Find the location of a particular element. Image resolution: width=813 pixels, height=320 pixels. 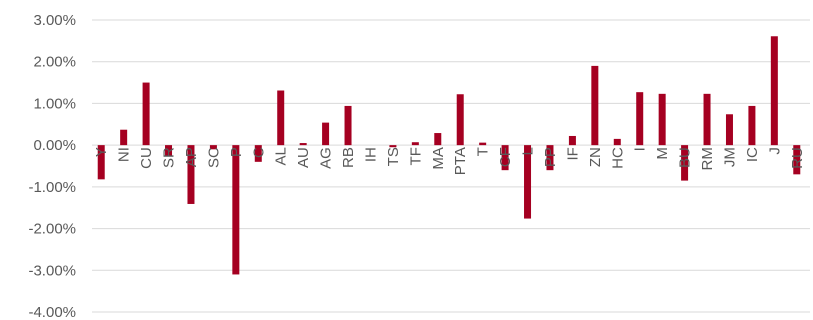

x-tick-label: RU is located at coordinates (797, 158).